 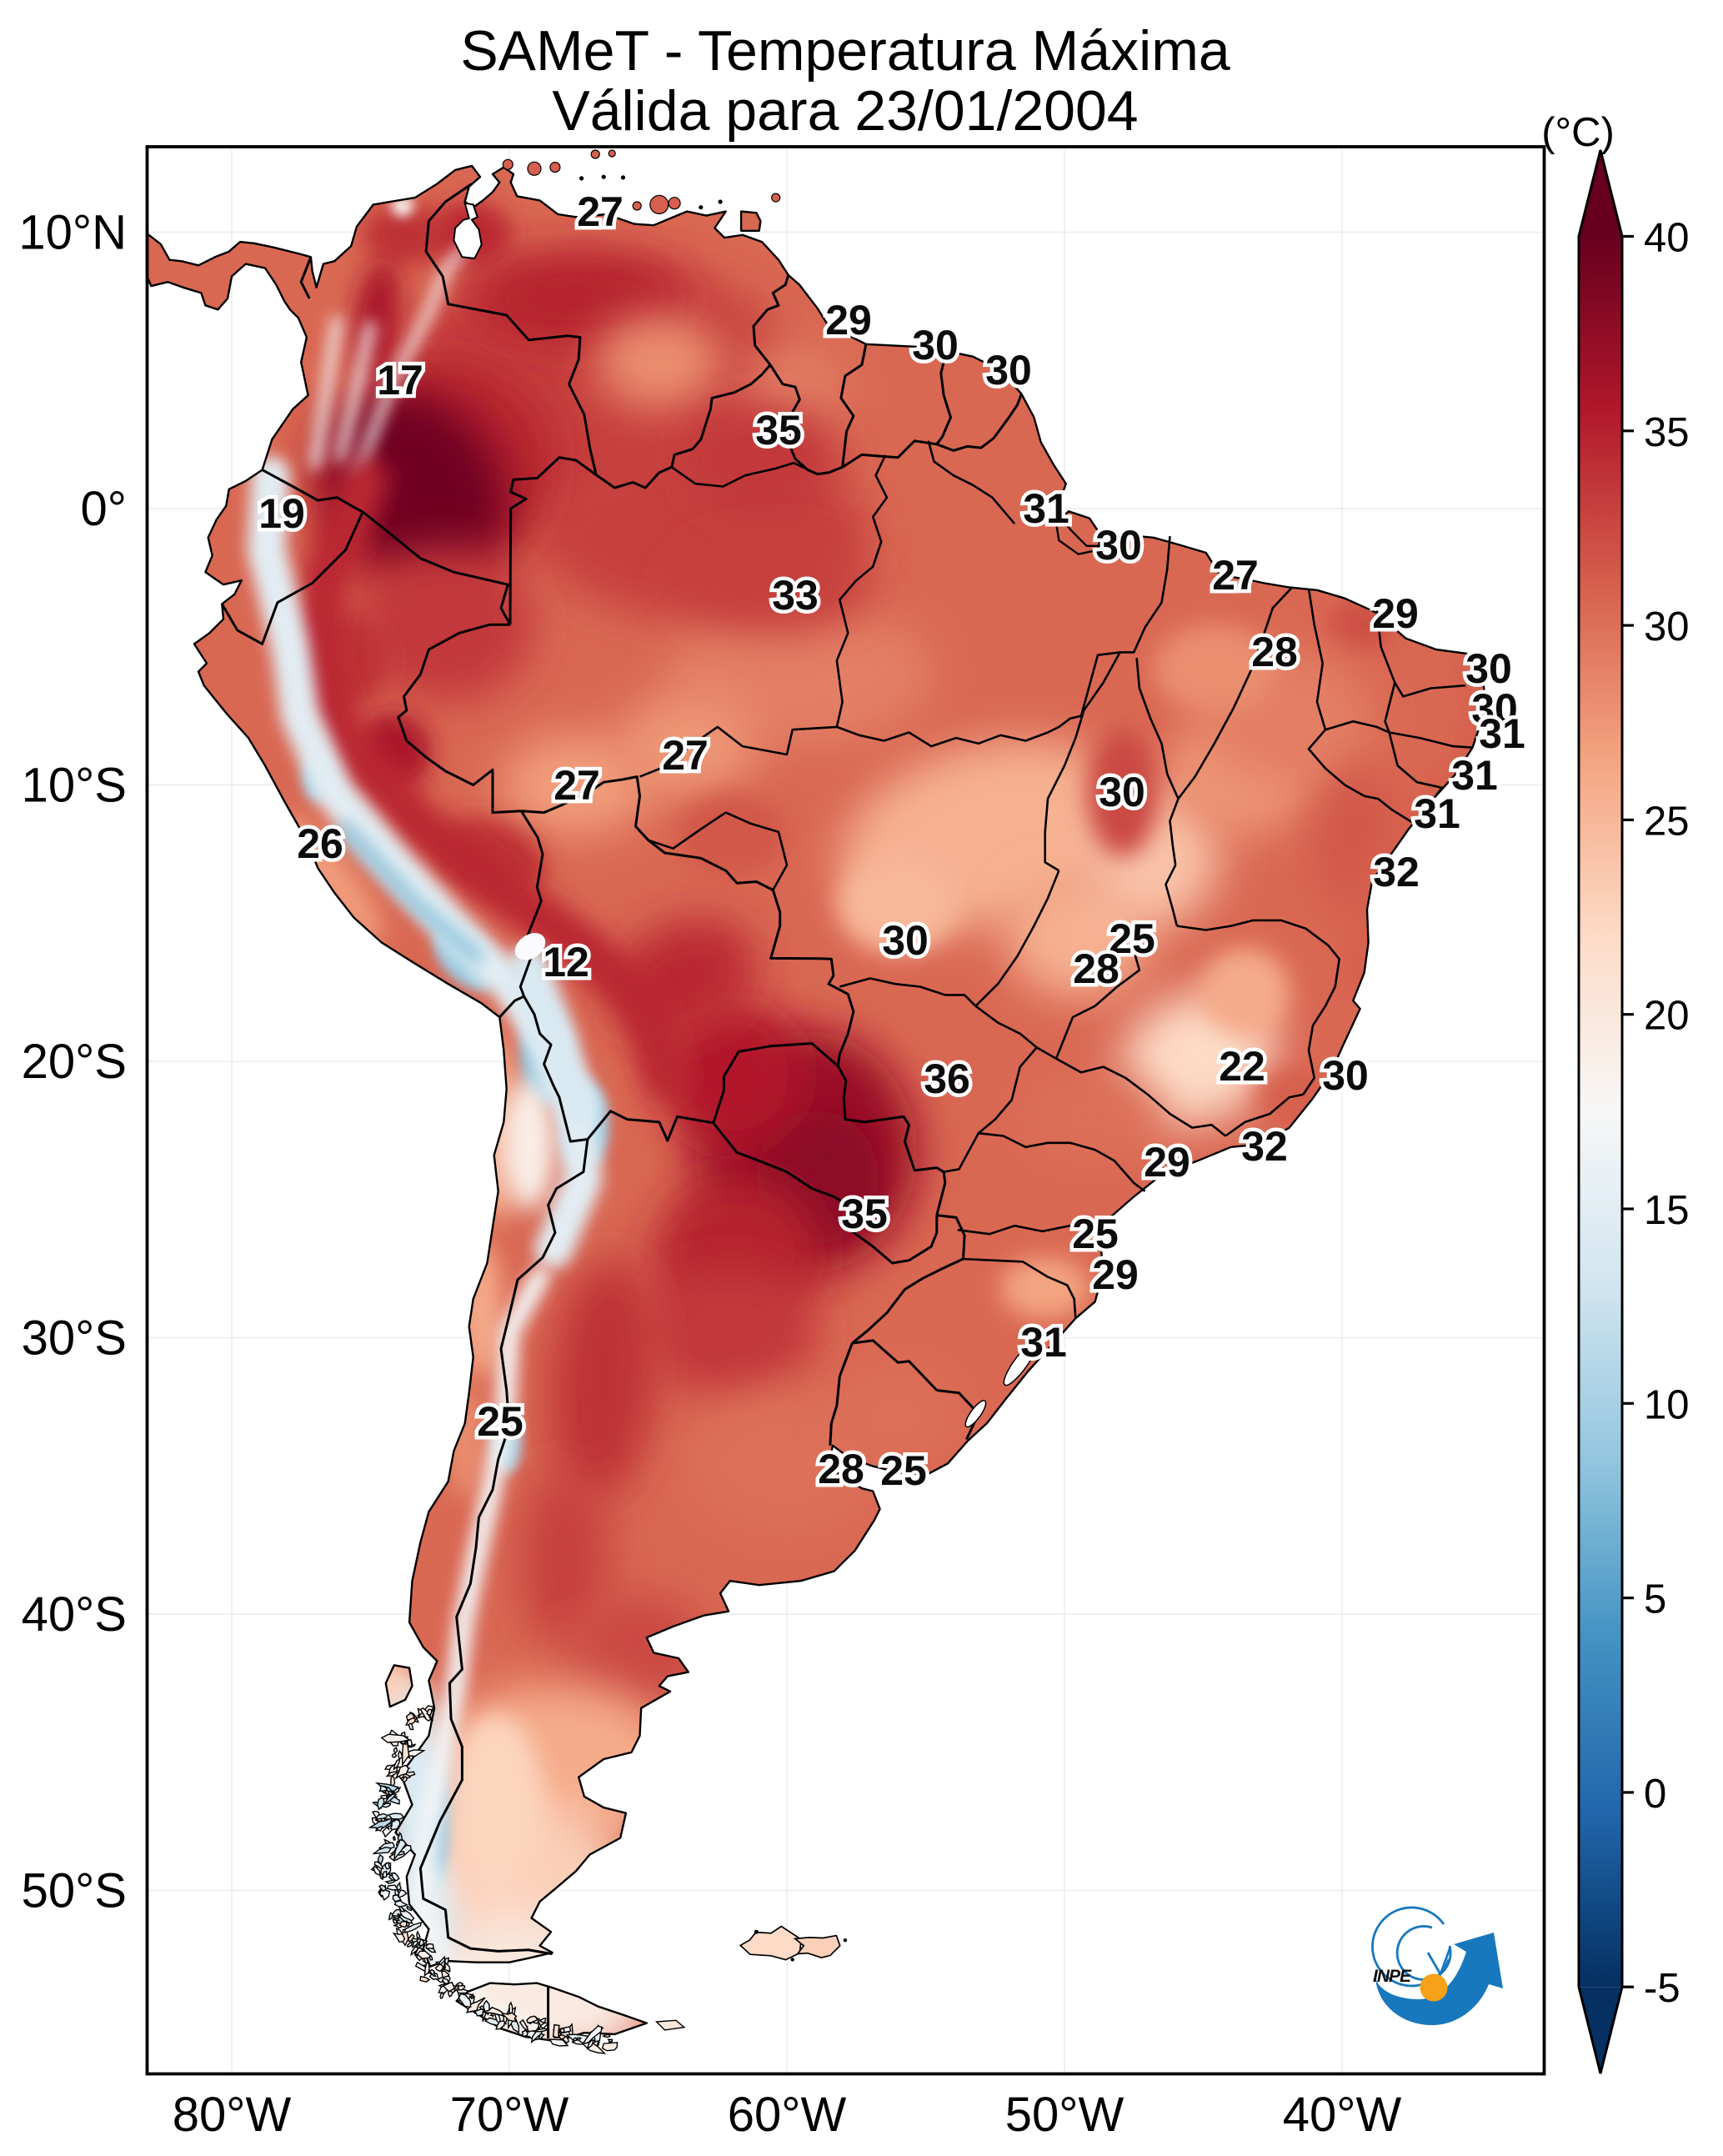 I want to click on svg-text: 10°N, so click(x=72, y=233).